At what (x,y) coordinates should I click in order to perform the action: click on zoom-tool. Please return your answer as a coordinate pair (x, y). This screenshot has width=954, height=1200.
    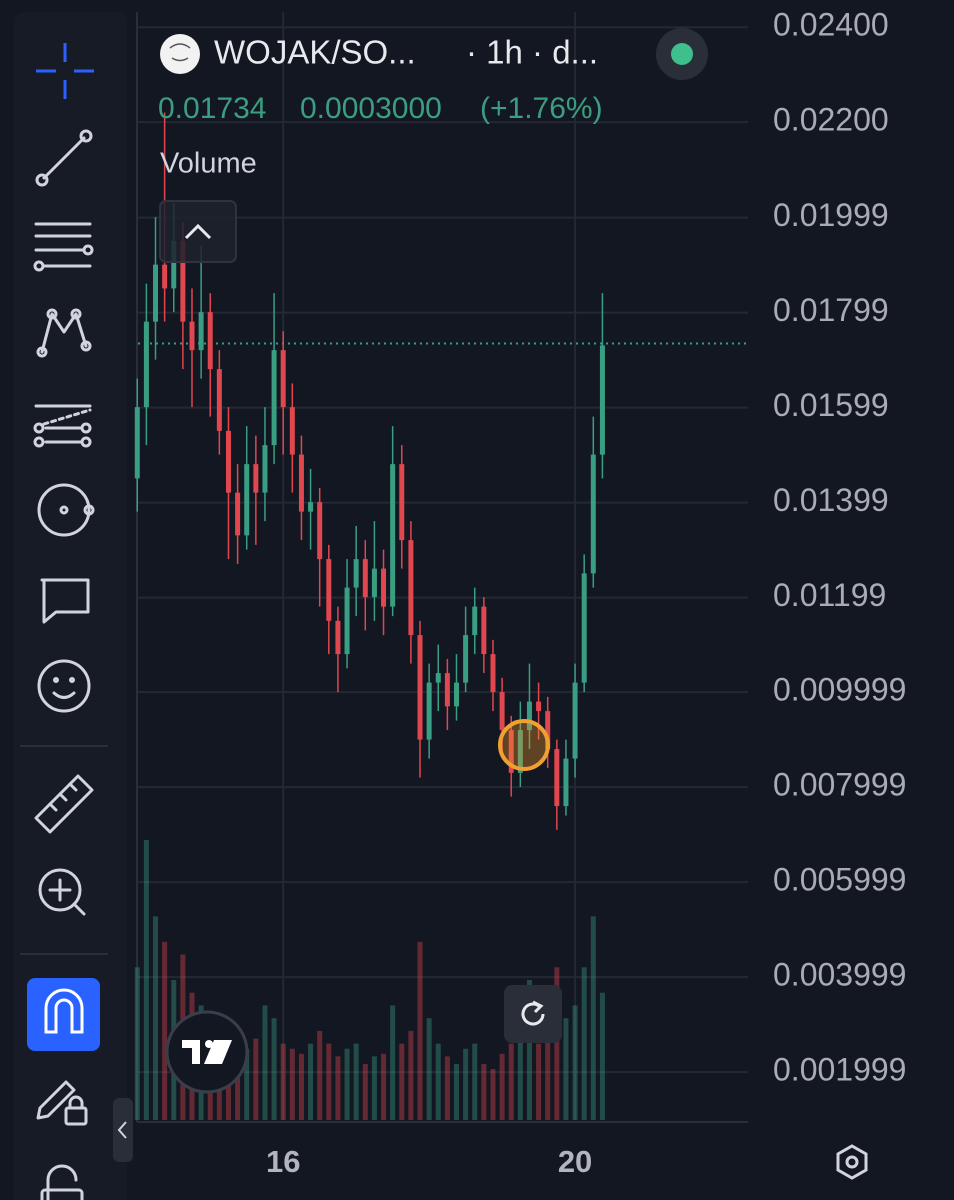
    Looking at the image, I should click on (62, 892).